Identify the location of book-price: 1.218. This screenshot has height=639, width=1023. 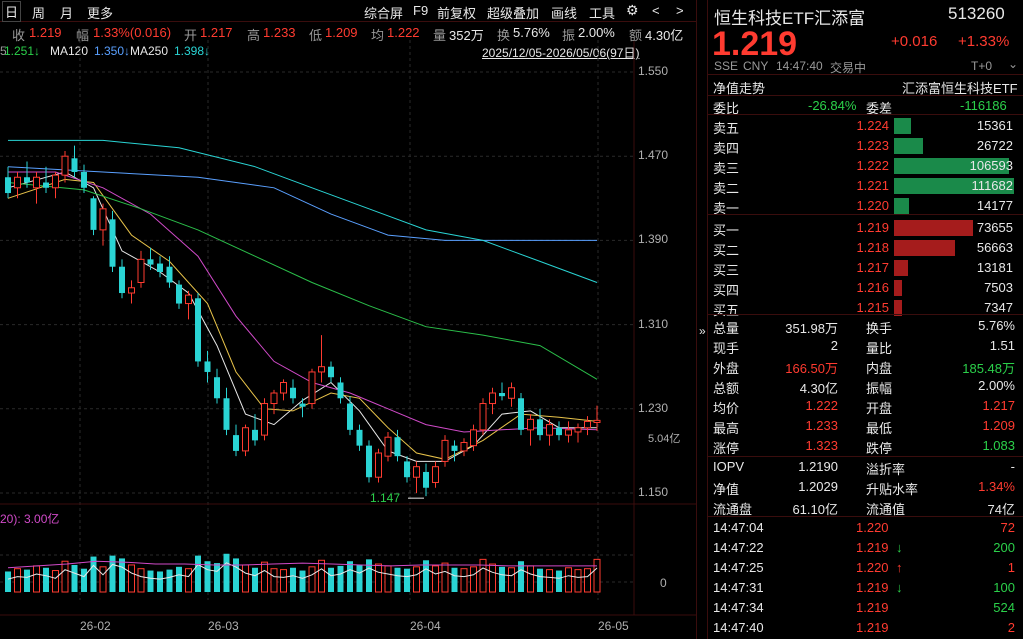
(872, 247).